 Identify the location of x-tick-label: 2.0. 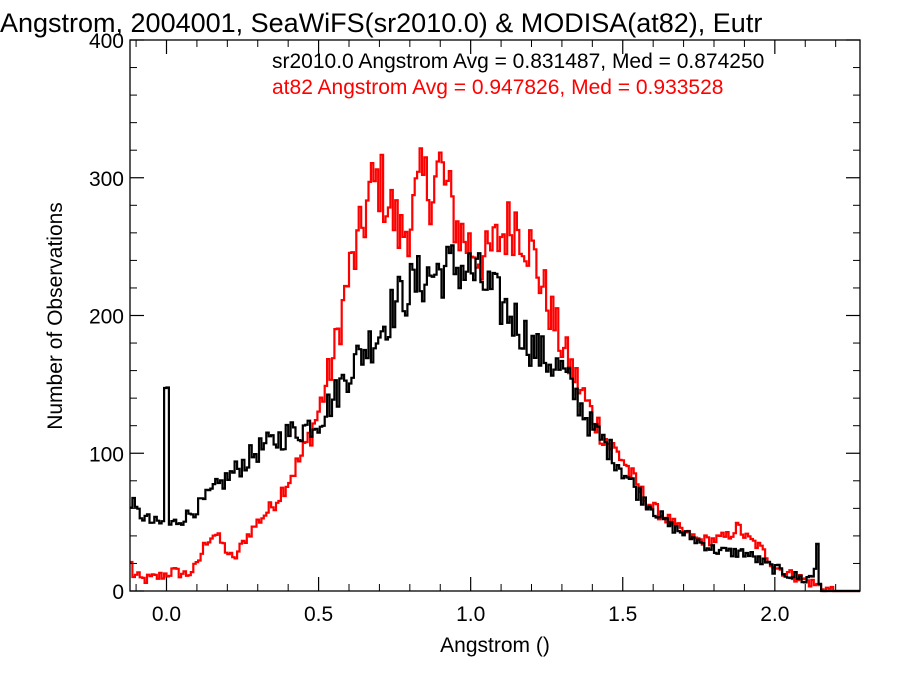
(774, 614).